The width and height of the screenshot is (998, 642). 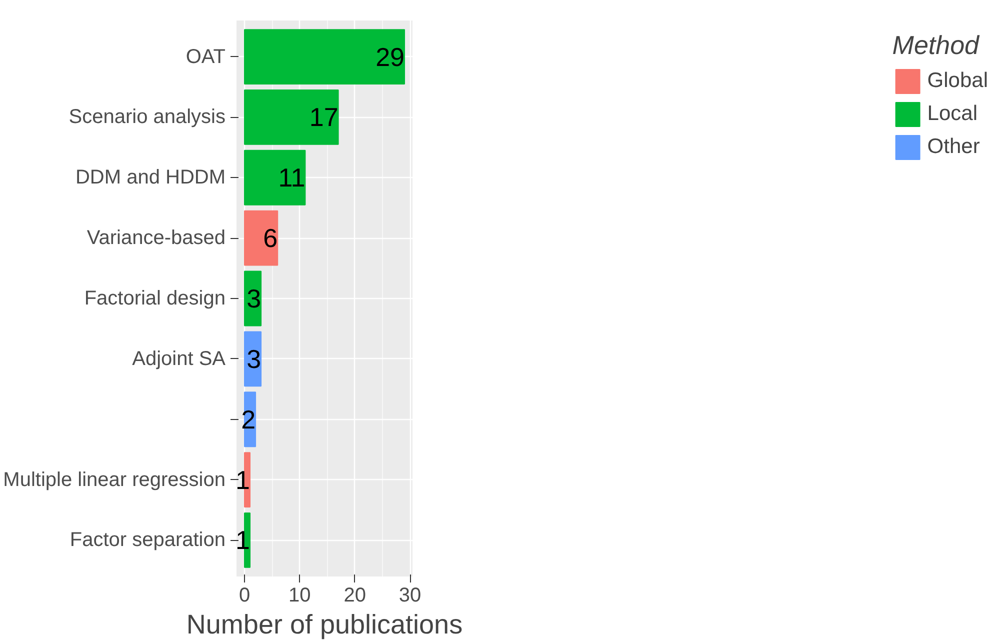 What do you see at coordinates (147, 117) in the screenshot?
I see `y-tick-label: Scenario analysis` at bounding box center [147, 117].